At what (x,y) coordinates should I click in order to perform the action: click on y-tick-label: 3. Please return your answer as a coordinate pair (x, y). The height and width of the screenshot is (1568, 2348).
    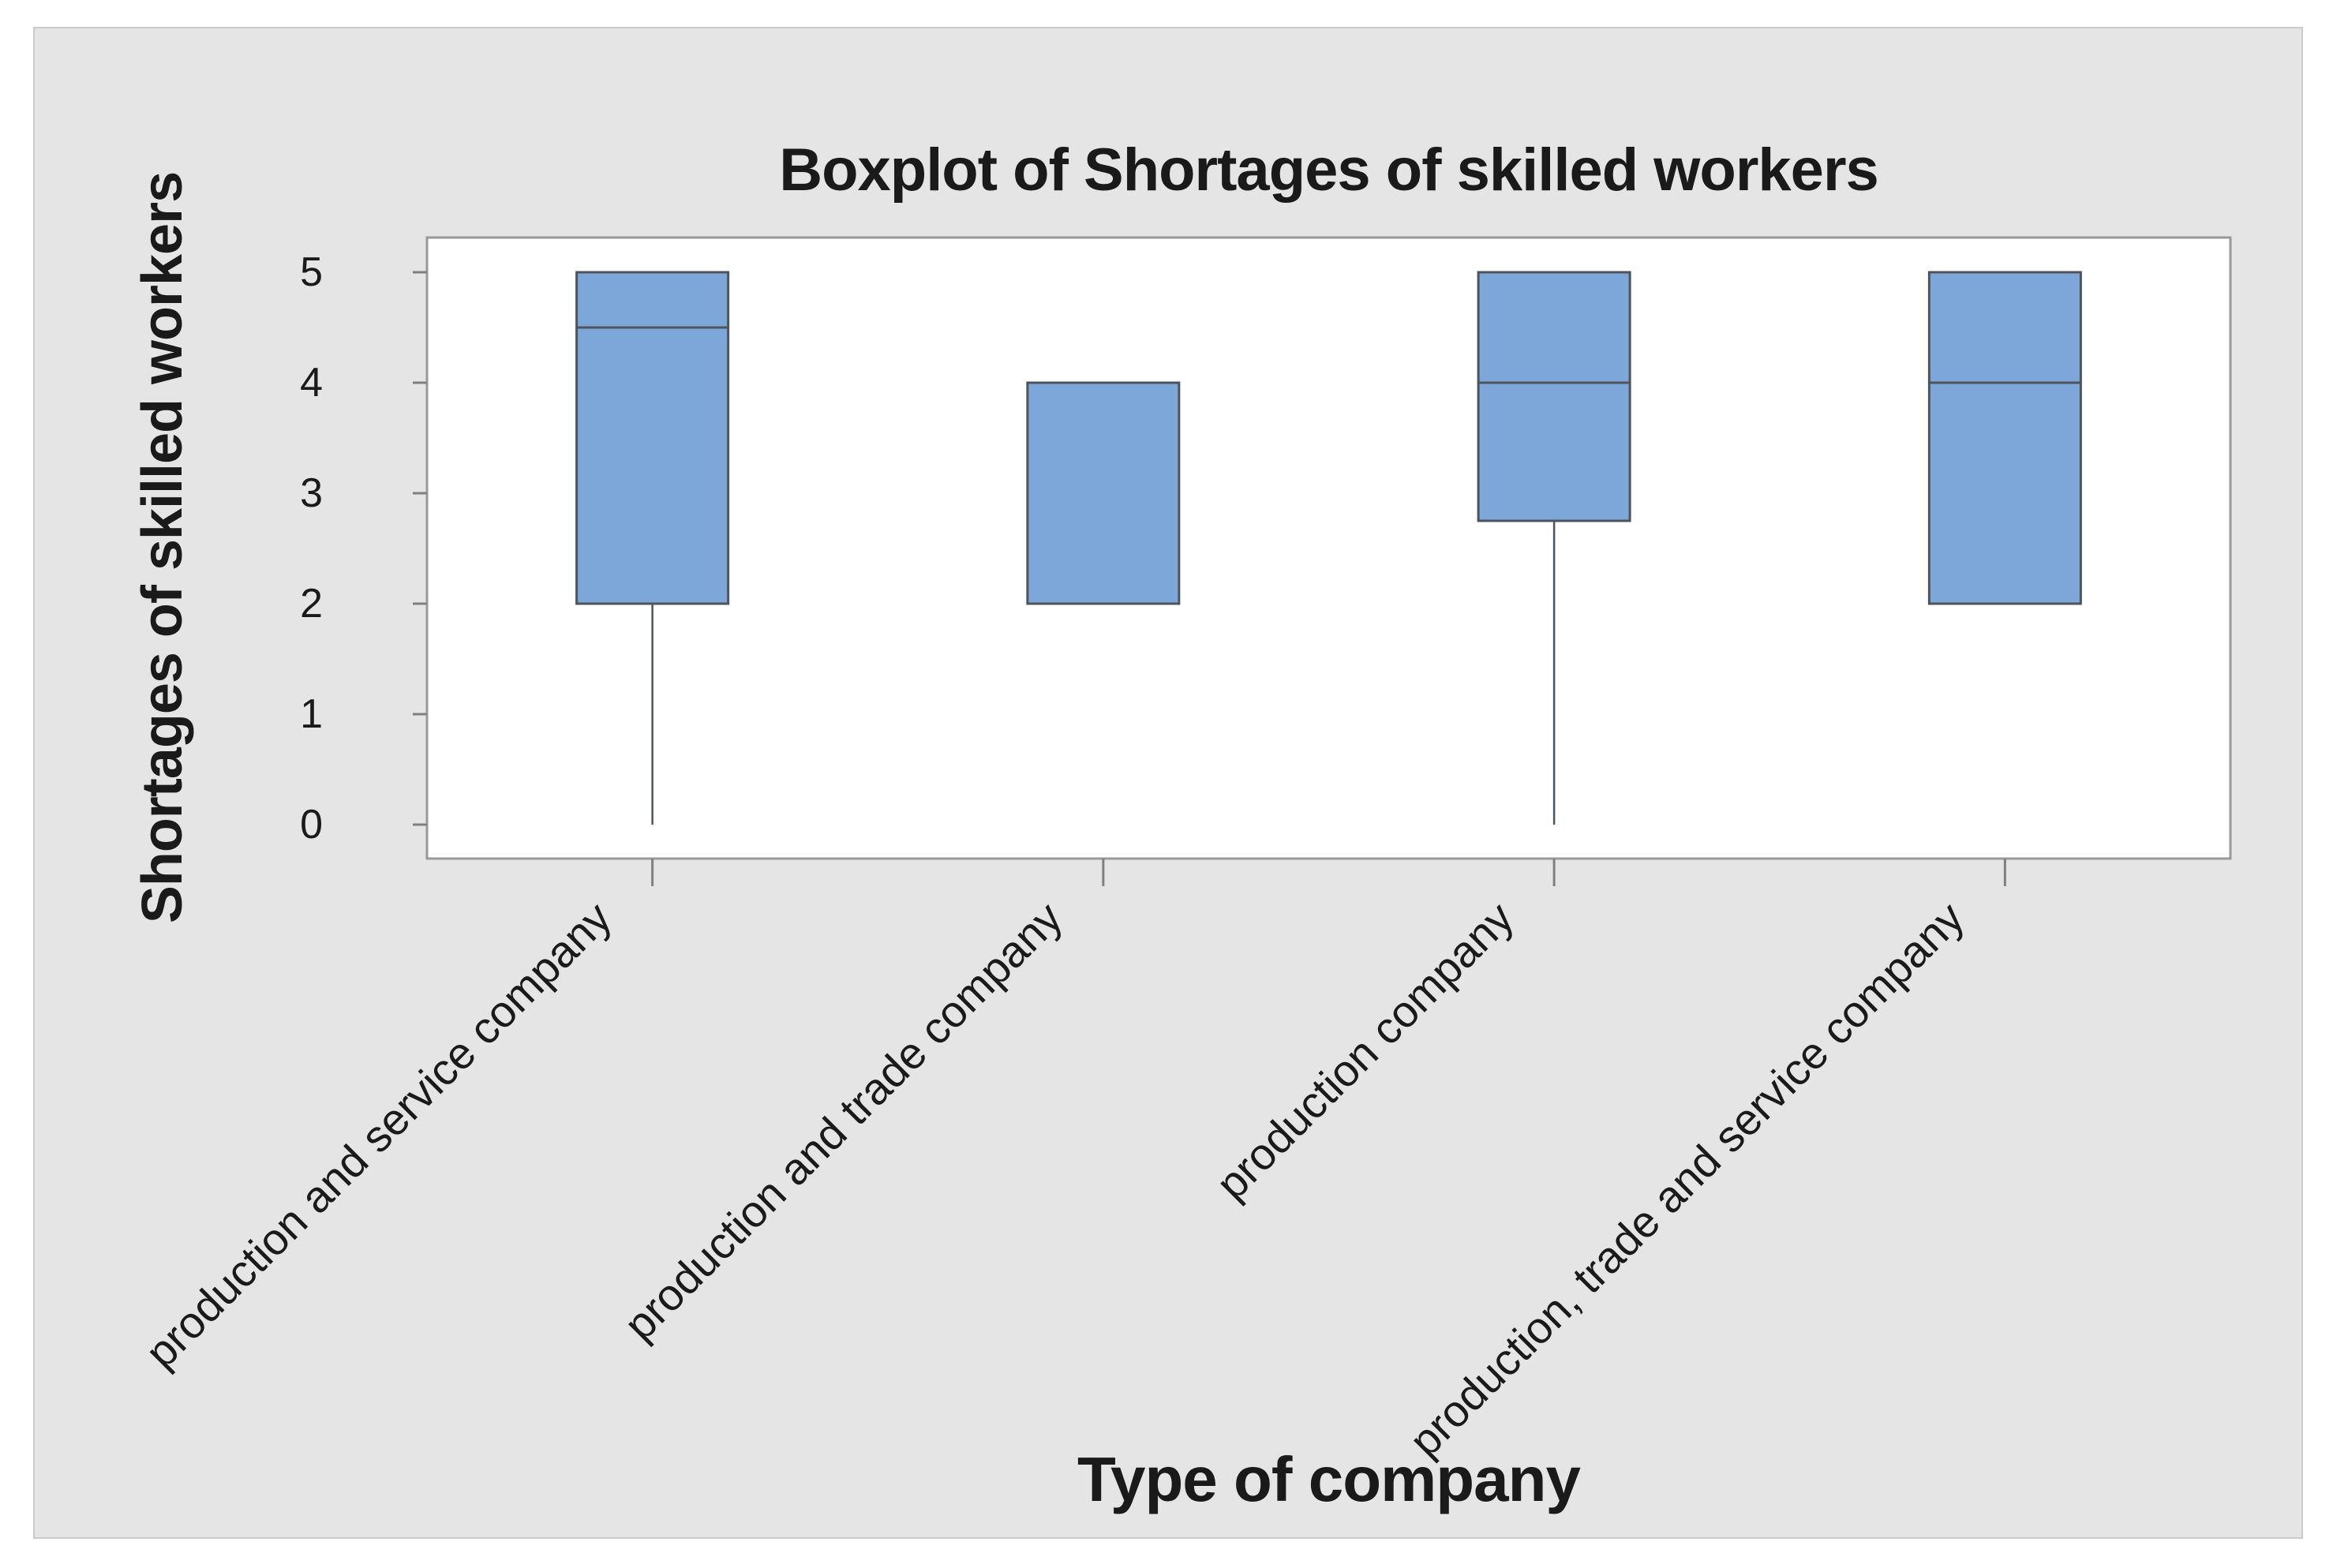
    Looking at the image, I should click on (311, 493).